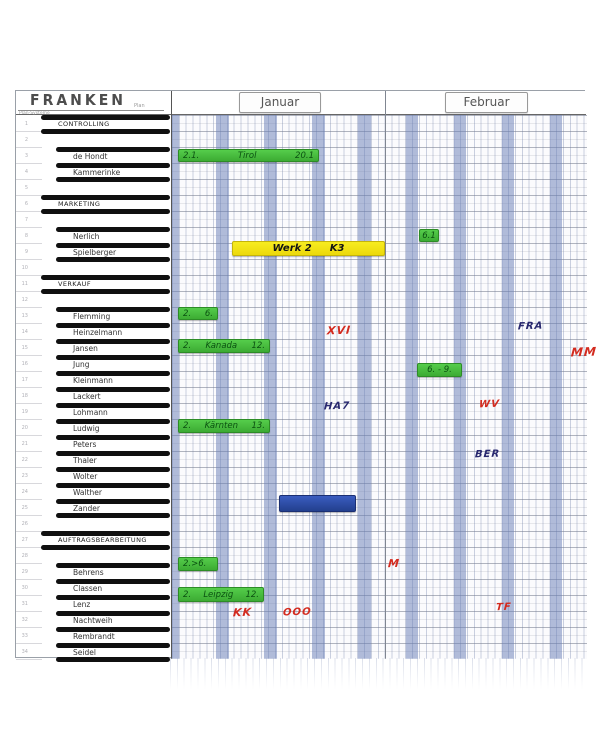  What do you see at coordinates (24, 444) in the screenshot?
I see `row-number: 21` at bounding box center [24, 444].